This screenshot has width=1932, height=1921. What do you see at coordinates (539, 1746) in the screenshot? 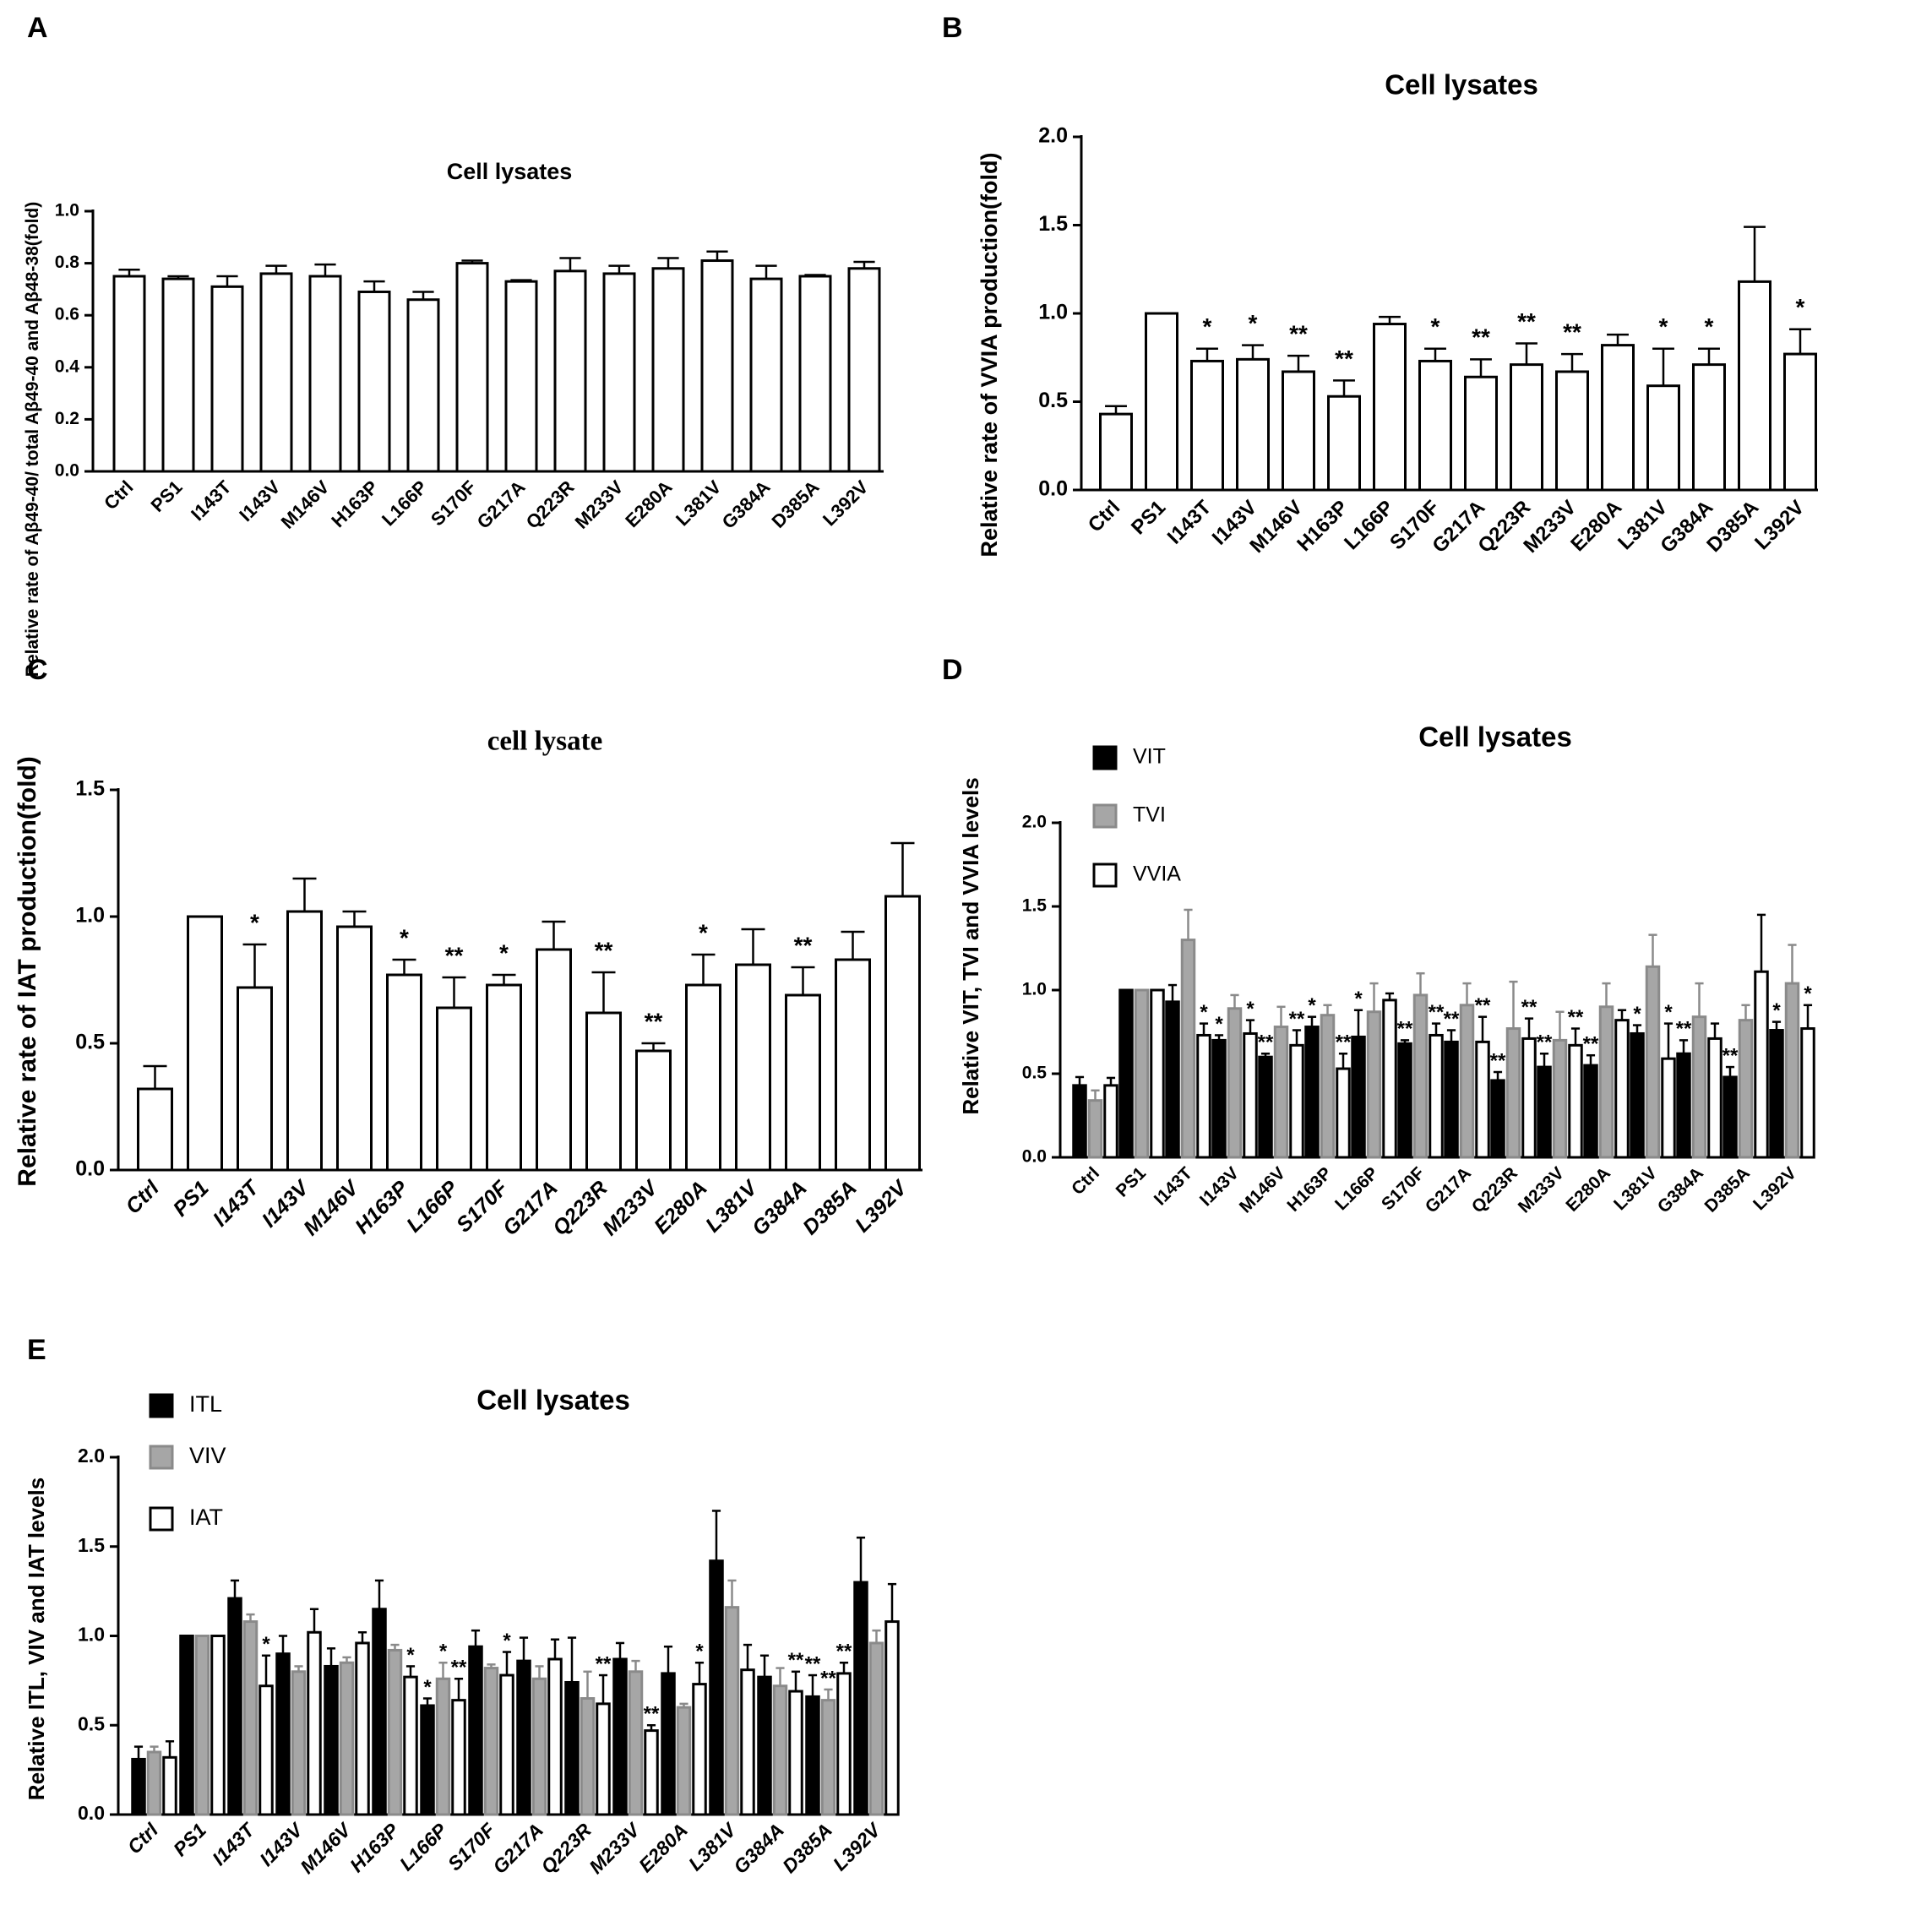
I see `bar-viv-g217a` at bounding box center [539, 1746].